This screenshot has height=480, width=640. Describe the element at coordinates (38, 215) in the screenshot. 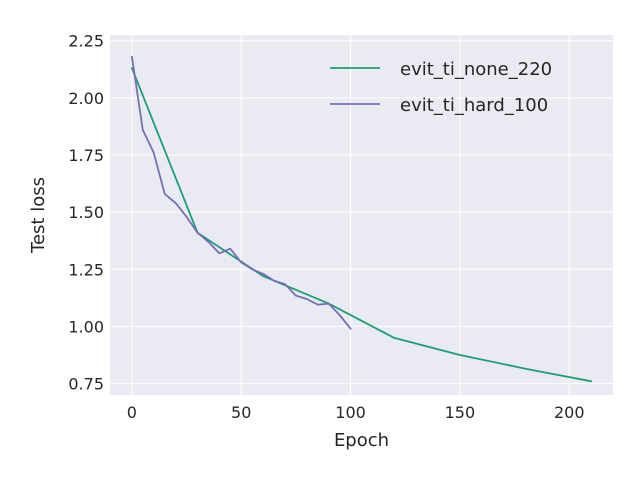

I see `y-axis-label: Test loss` at that location.